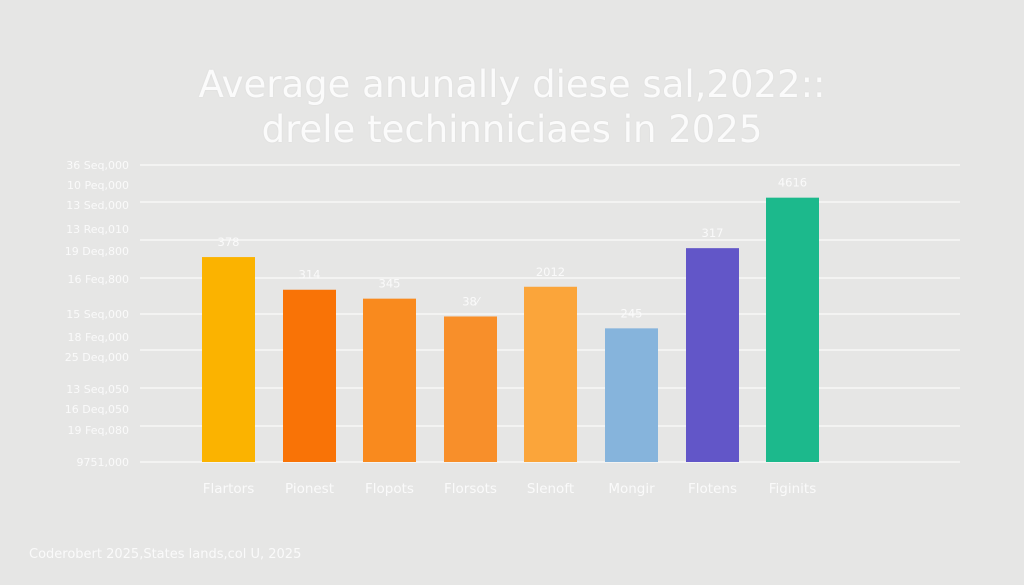 This screenshot has width=1024, height=585. Describe the element at coordinates (389, 489) in the screenshot. I see `x-category-label: Flopots` at that location.